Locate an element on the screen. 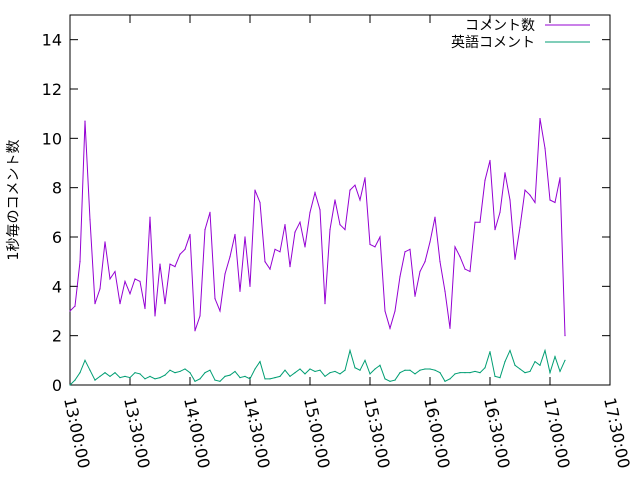 The image size is (640, 480). x-tick-label: 14:00:00 is located at coordinates (197, 433).